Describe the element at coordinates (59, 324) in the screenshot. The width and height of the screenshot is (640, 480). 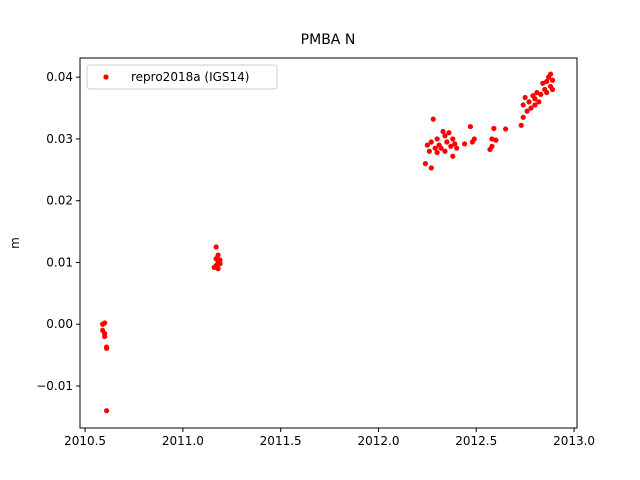
I see `y-tick-label: 0.00` at that location.